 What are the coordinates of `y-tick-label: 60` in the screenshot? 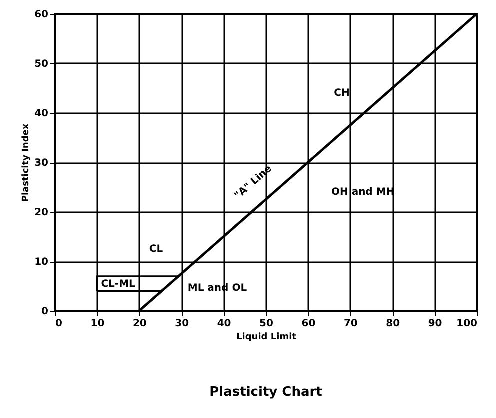 It's located at (41, 15).